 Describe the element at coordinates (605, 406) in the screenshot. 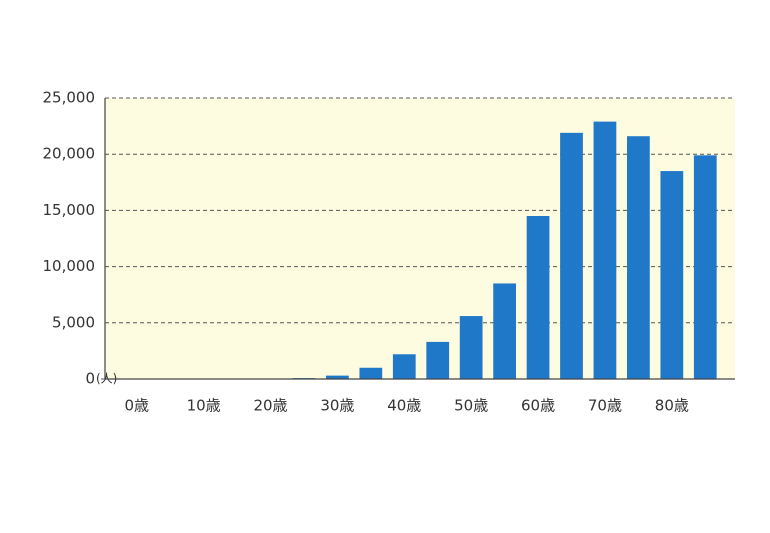

I see `x-tick-label: 70歳` at that location.